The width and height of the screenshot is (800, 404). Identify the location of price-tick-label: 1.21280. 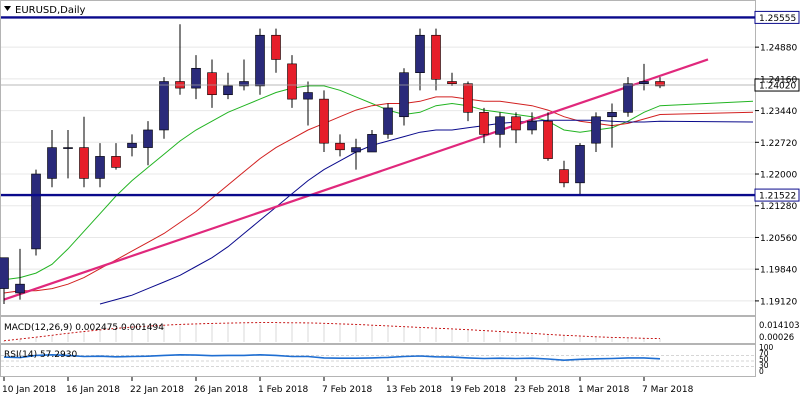
(778, 207).